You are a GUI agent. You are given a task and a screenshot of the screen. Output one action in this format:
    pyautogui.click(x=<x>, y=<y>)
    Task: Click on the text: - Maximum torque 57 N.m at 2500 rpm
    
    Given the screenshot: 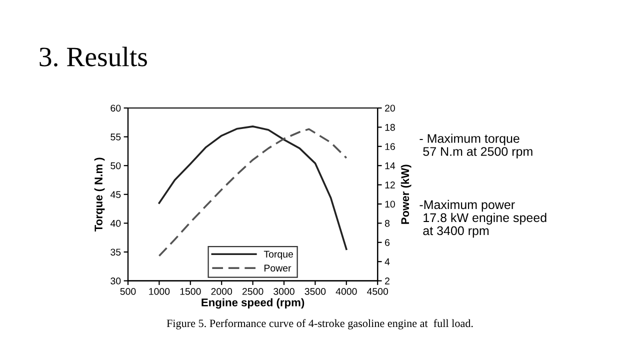 What is the action you would take?
    pyautogui.click(x=476, y=146)
    